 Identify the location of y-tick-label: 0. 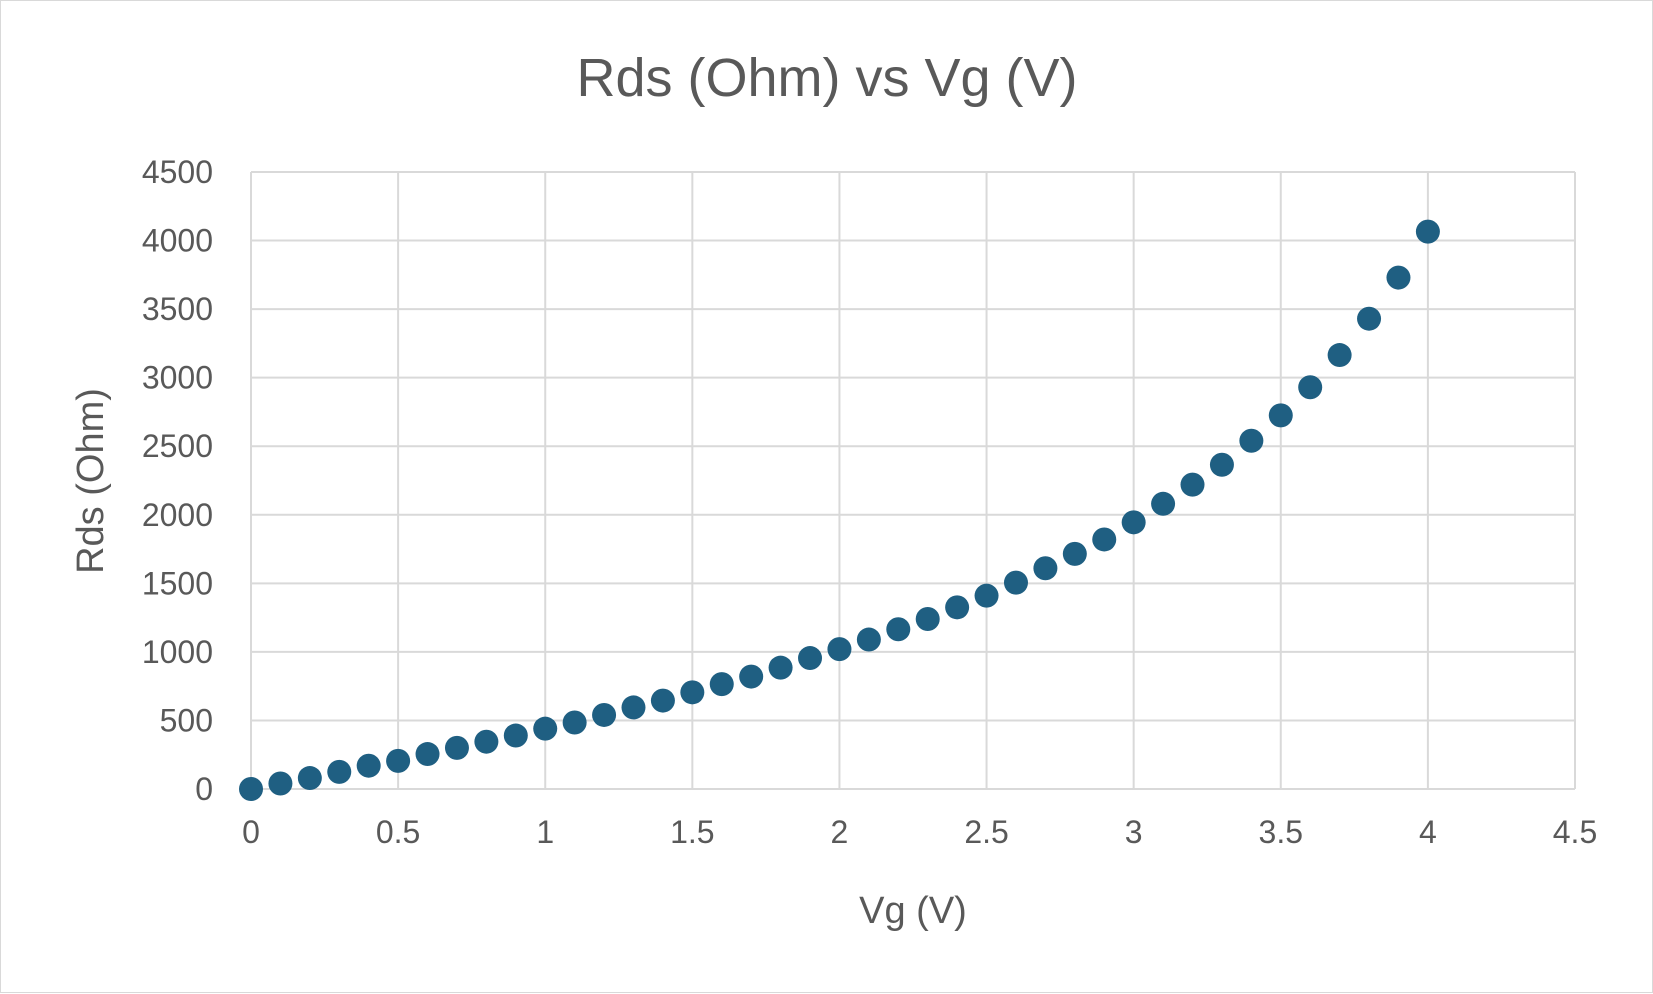
(204, 789).